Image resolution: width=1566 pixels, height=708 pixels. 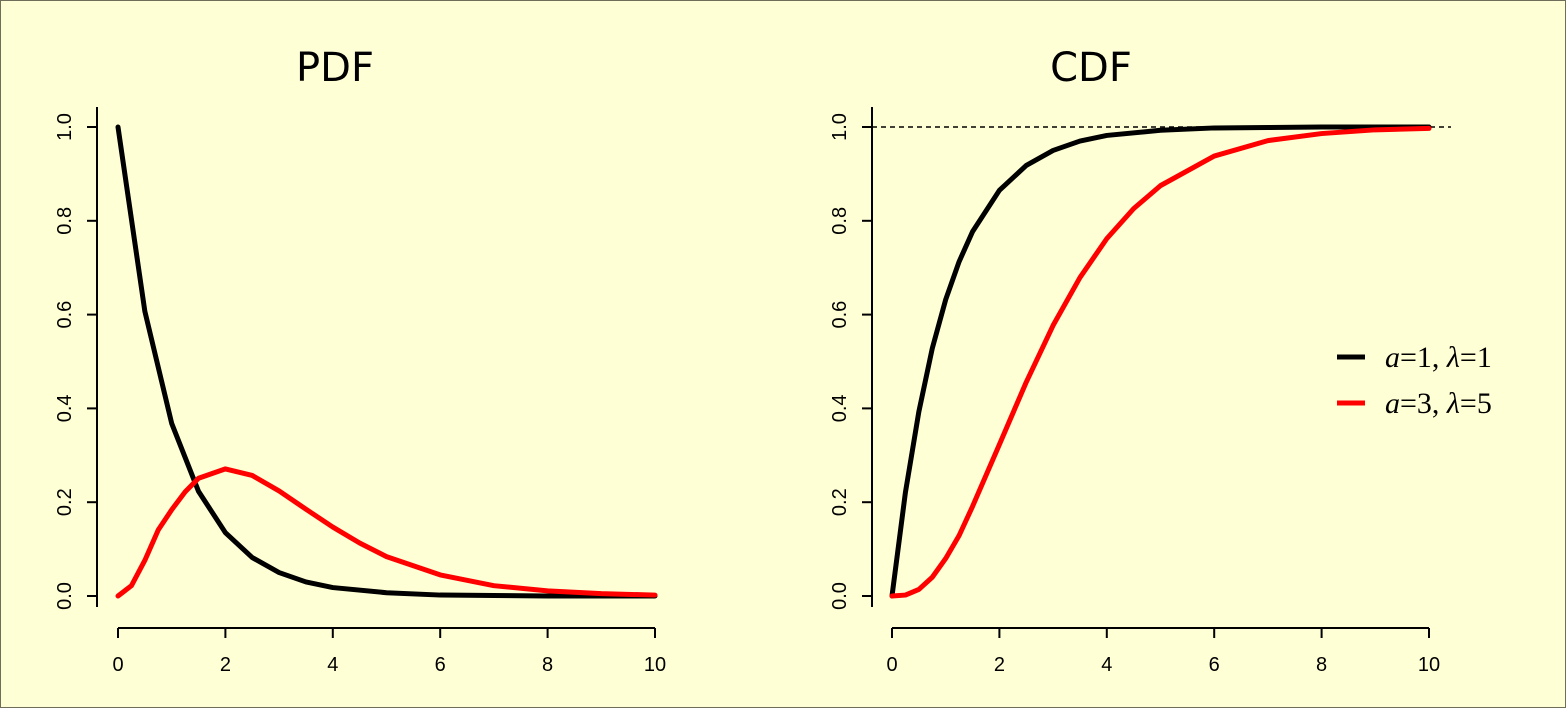 I want to click on pdf-x-tick-label: 4, so click(x=332, y=665).